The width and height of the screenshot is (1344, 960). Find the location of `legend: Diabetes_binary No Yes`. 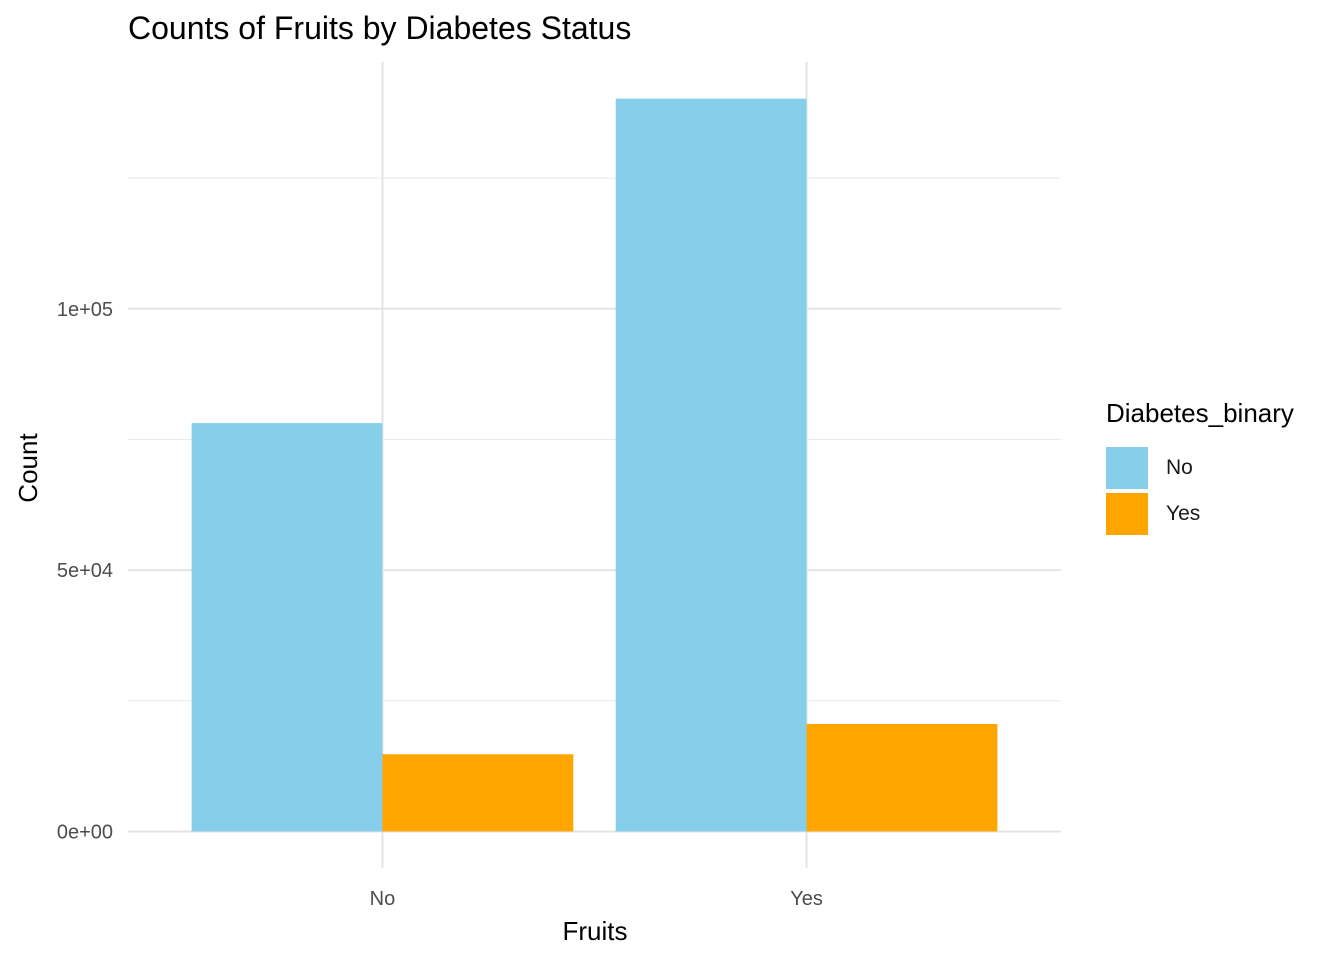

legend: Diabetes_binary No Yes is located at coordinates (1200, 467).